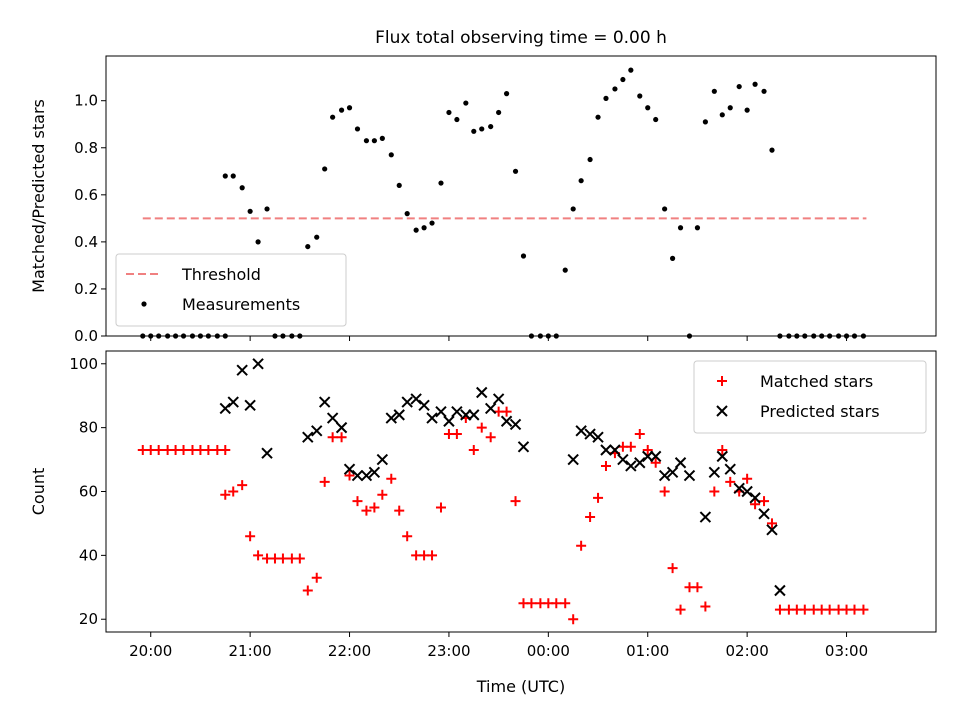 This screenshot has height=720, width=960. I want to click on legend: Threshold Measurements, so click(231, 290).